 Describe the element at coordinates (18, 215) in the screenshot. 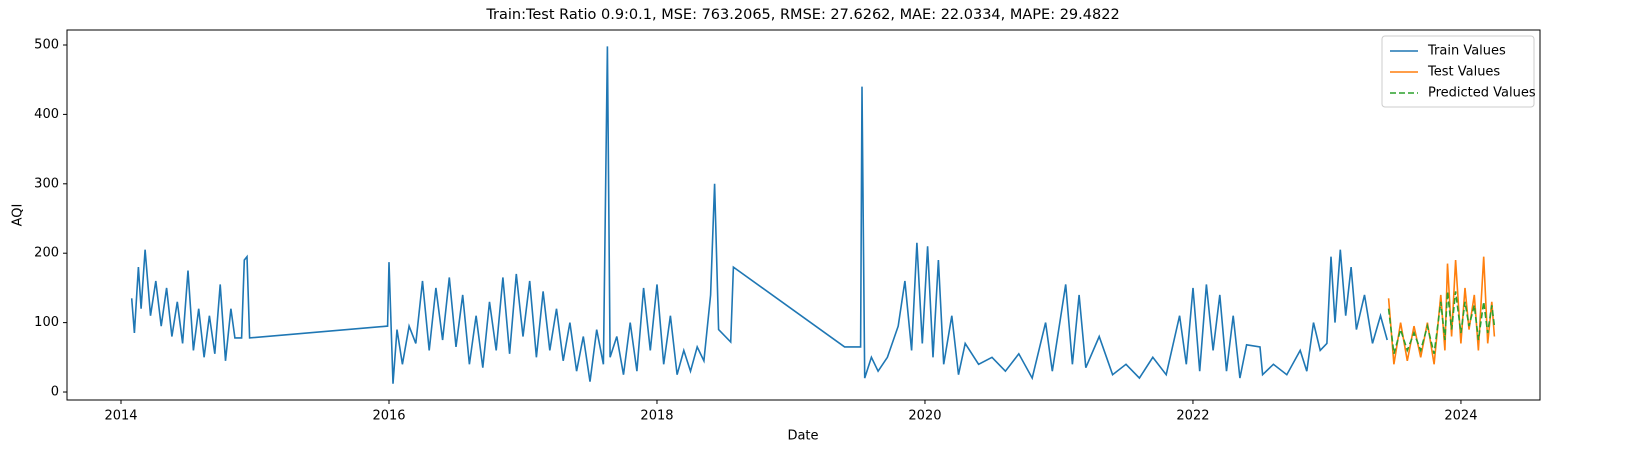

I see `y-axis-label: AQI` at that location.